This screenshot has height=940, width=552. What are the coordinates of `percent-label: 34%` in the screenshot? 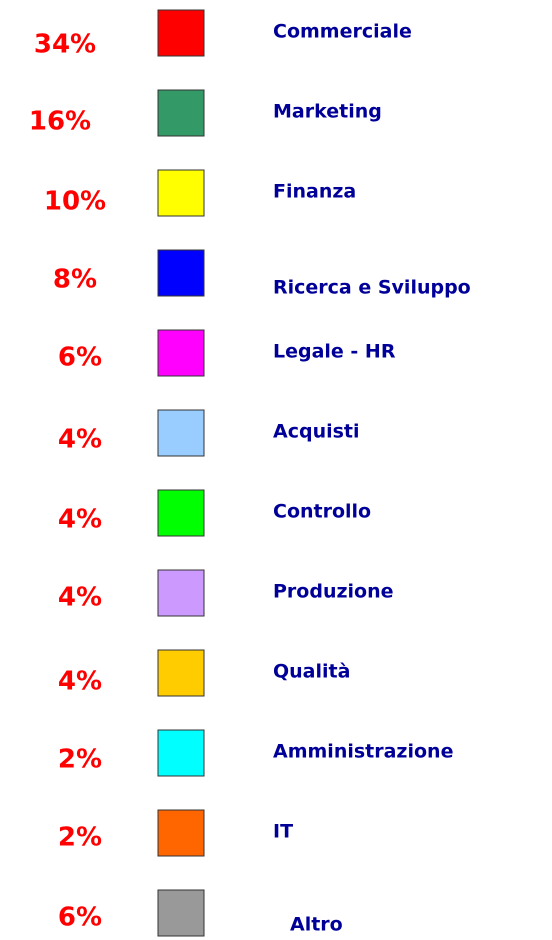 It's located at (65, 45).